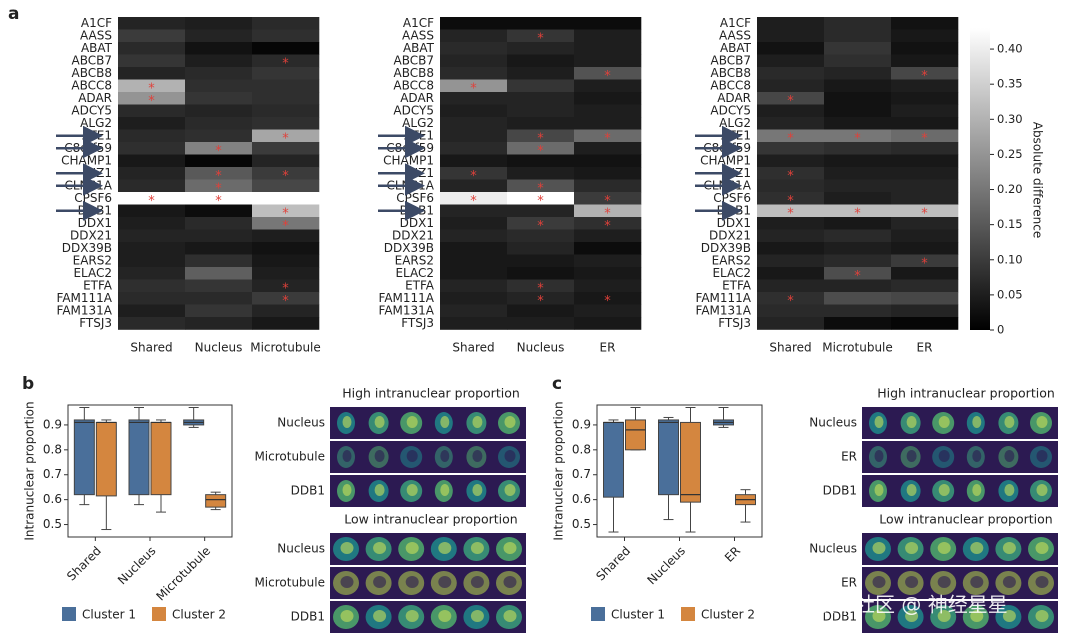 The image size is (1080, 640). What do you see at coordinates (1010, 259) in the screenshot?
I see `colorbar-tick-label: 0.10` at bounding box center [1010, 259].